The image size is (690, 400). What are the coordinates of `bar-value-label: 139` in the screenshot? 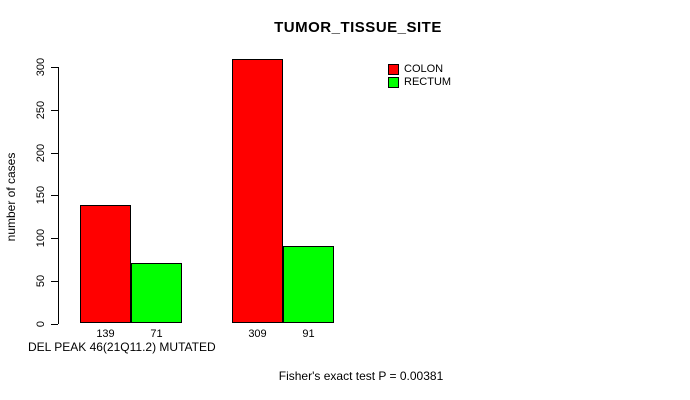 It's located at (105, 333).